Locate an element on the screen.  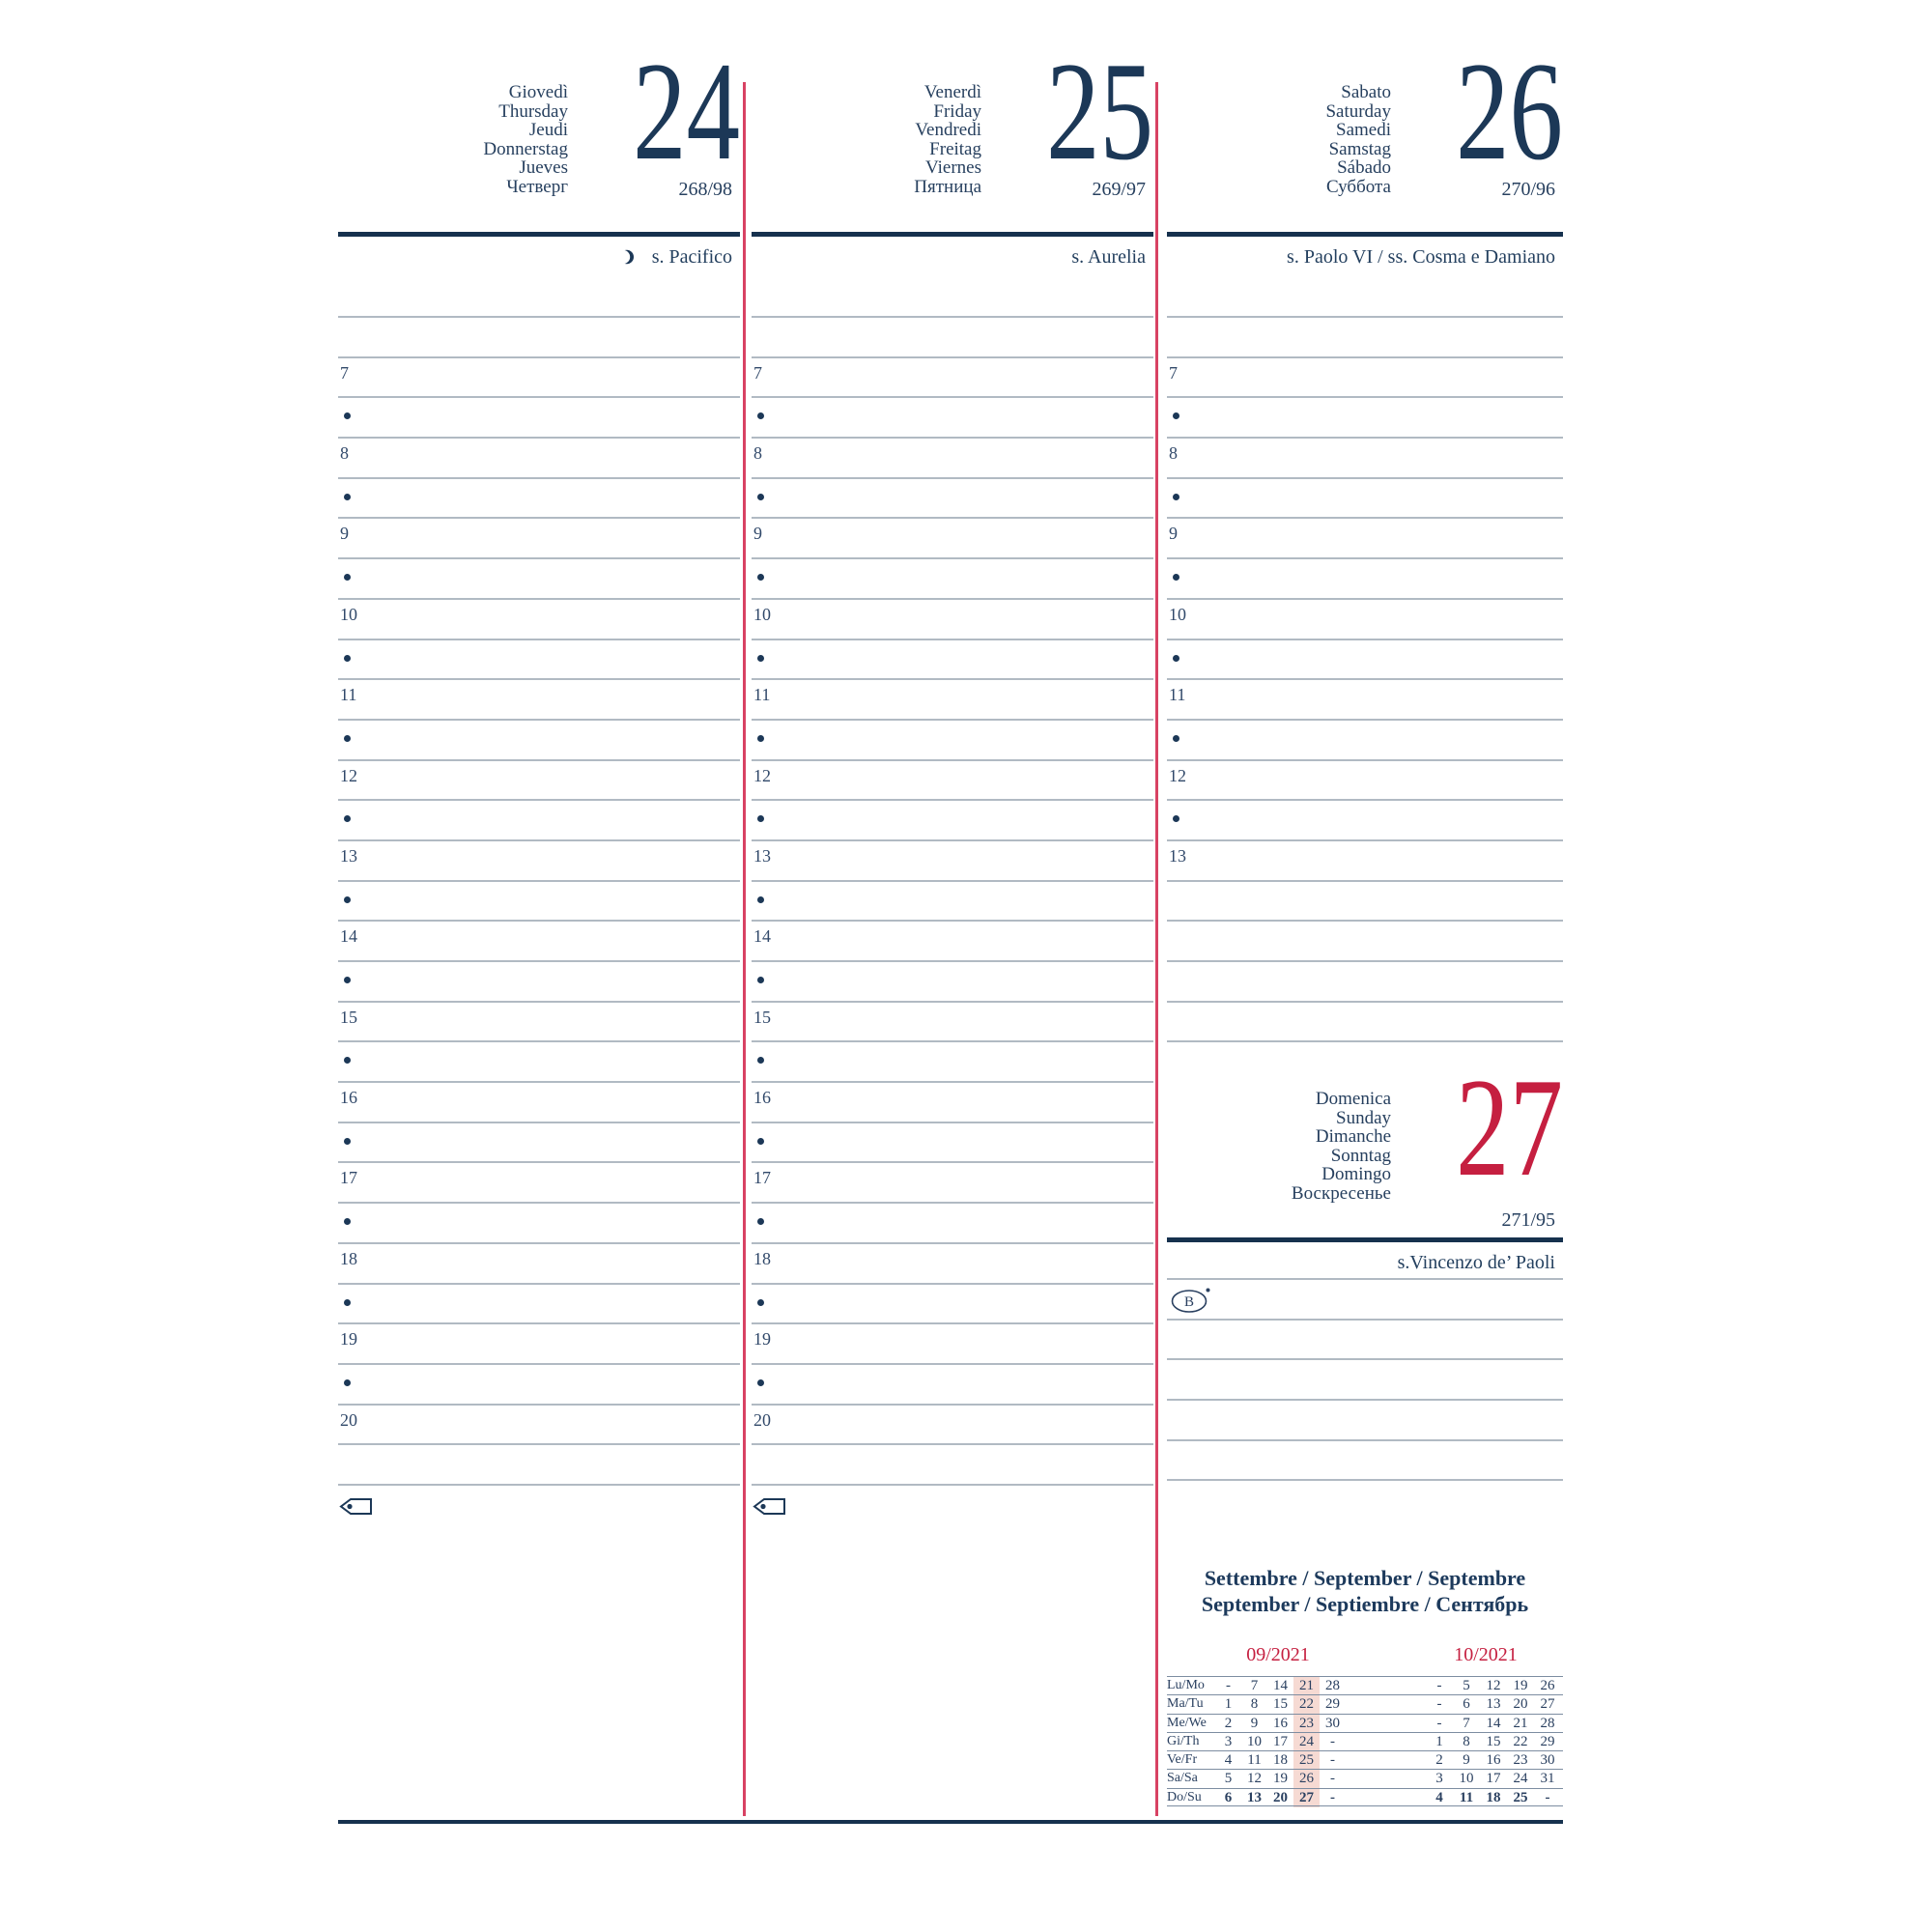
calendar-cell: 5 is located at coordinates (1228, 1779).